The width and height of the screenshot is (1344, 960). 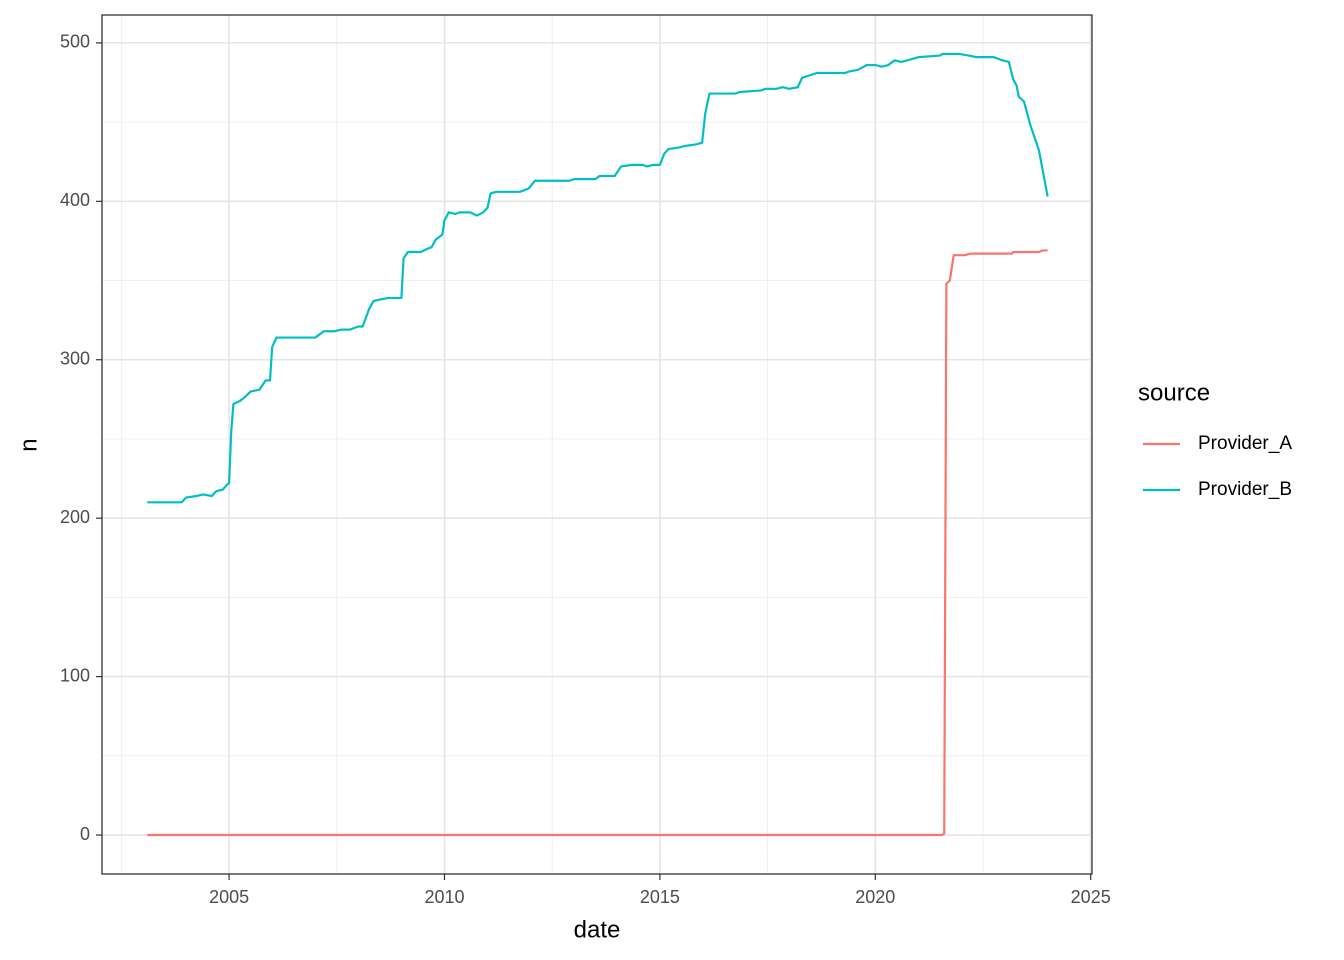 What do you see at coordinates (660, 897) in the screenshot?
I see `x-tick-label: 2015` at bounding box center [660, 897].